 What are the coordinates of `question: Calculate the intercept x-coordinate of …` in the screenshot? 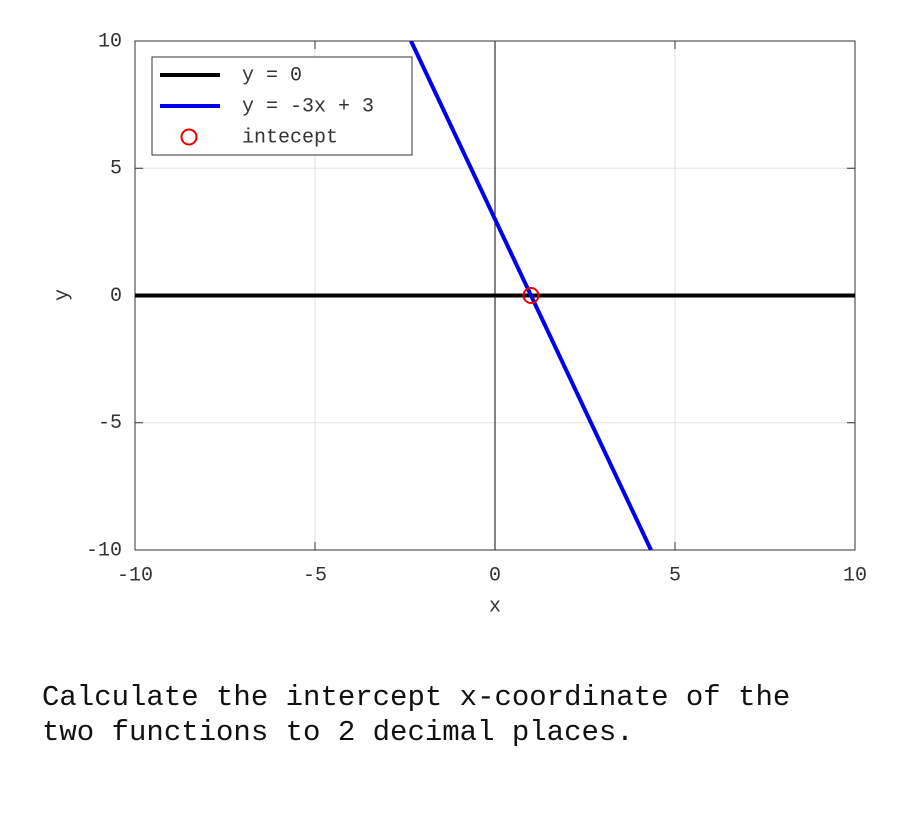 It's located at (416, 715).